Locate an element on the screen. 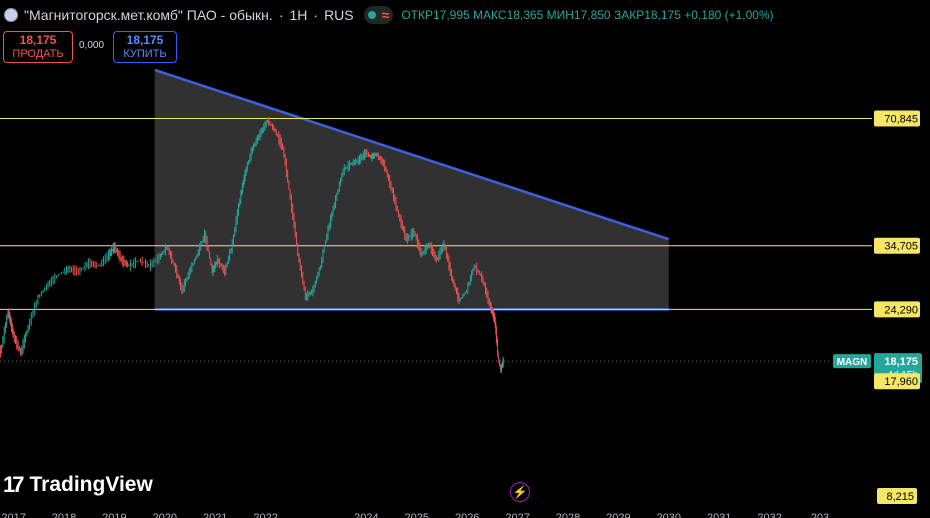 Image resolution: width=930 pixels, height=518 pixels. high-label: МАКС is located at coordinates (490, 15).